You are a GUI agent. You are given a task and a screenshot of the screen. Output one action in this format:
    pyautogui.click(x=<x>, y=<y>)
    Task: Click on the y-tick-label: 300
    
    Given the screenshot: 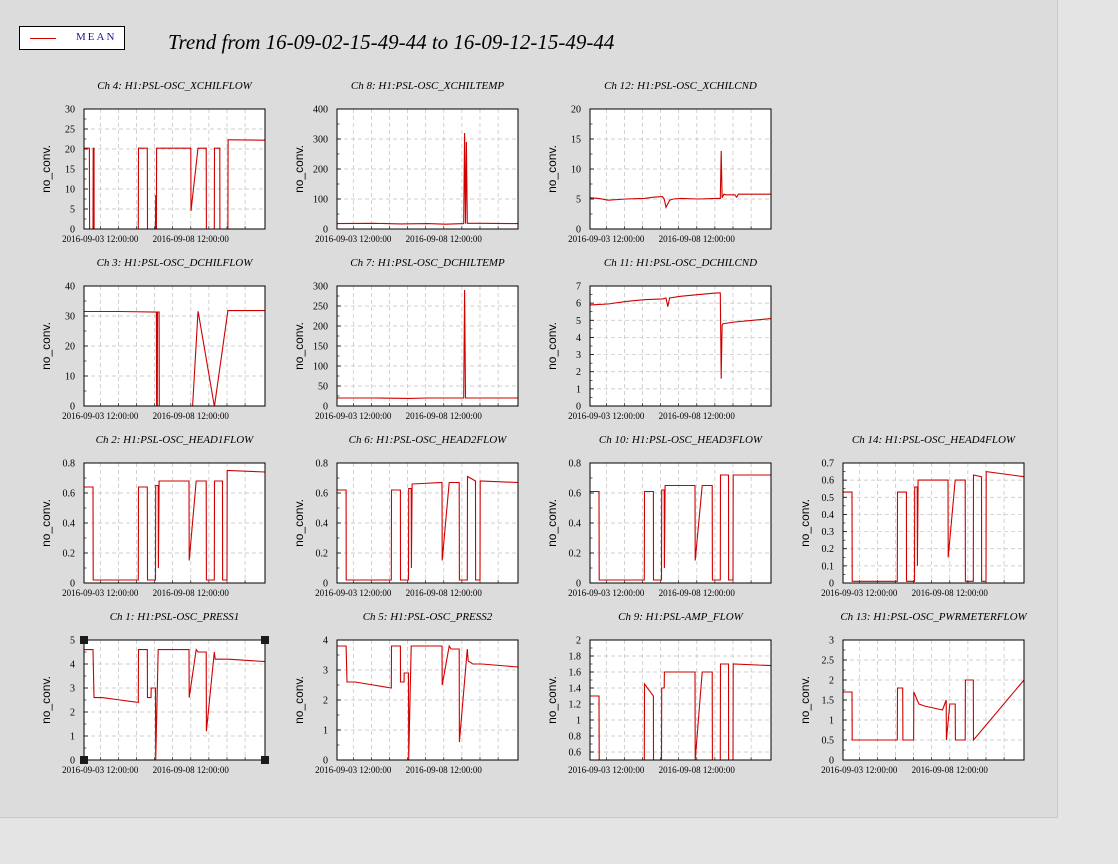 What is the action you would take?
    pyautogui.click(x=320, y=287)
    